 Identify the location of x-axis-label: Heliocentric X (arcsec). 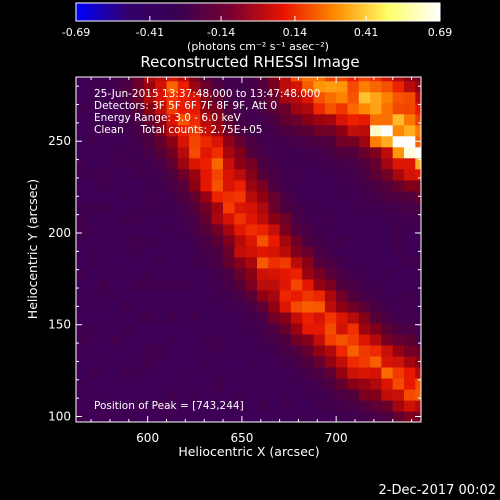
(248, 451).